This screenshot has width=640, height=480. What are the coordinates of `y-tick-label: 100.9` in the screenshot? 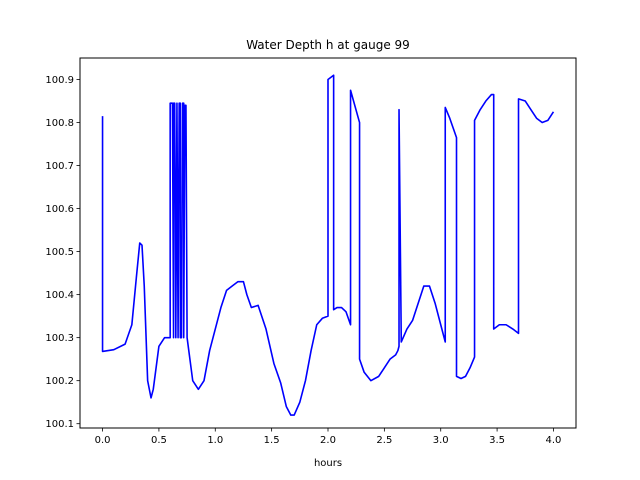 It's located at (59, 80).